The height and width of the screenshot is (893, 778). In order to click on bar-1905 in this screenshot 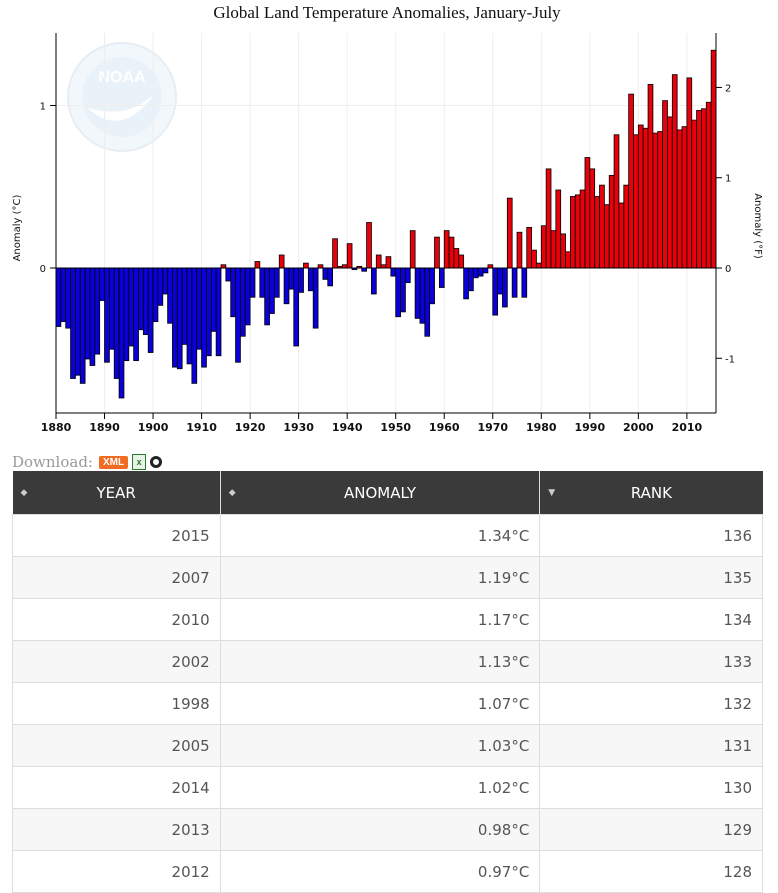, I will do `click(179, 318)`.